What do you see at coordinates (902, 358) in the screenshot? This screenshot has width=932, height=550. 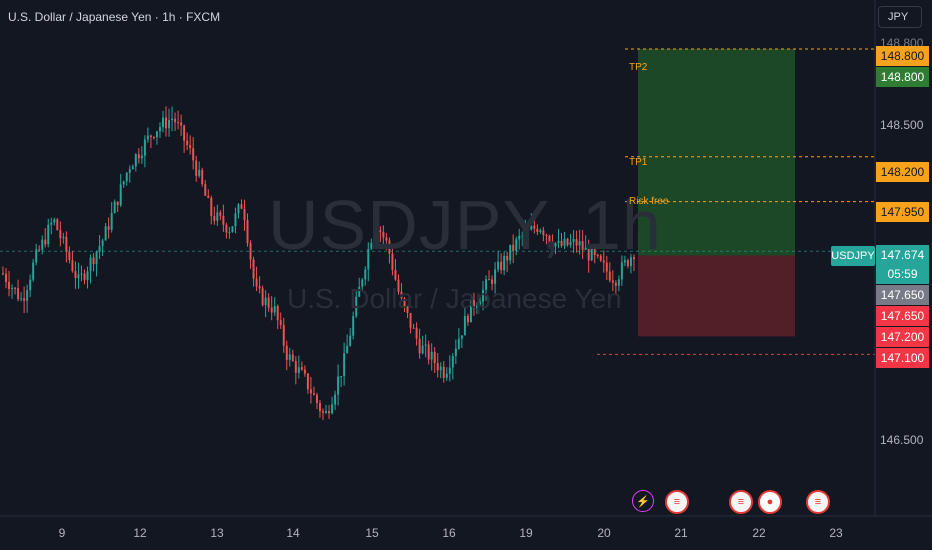 I see `lower-line-price-label: 147.100` at bounding box center [902, 358].